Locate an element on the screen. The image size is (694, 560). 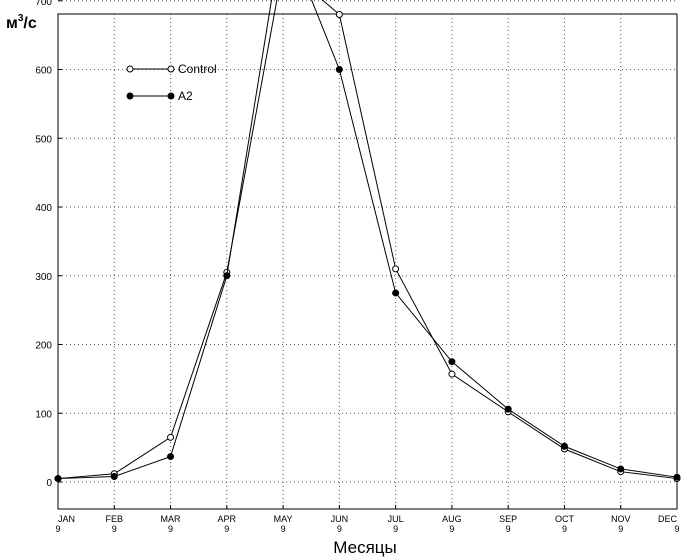
x-tick-sublabel-may: 9 is located at coordinates (283, 529).